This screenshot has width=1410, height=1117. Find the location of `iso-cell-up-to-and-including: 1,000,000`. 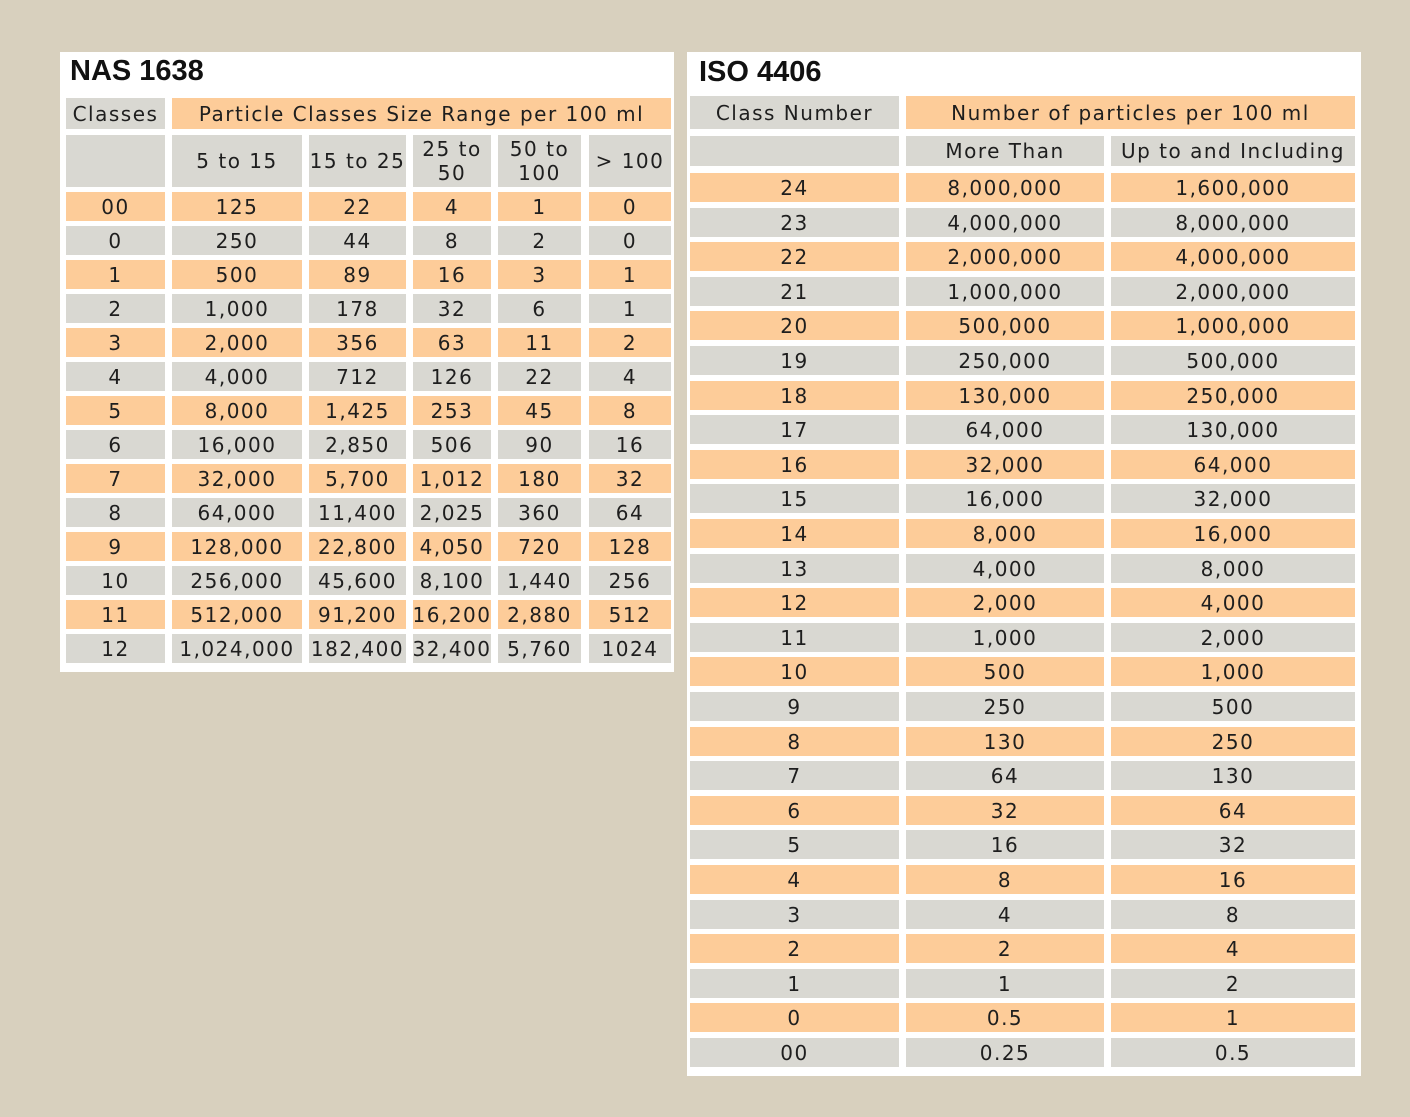

iso-cell-up-to-and-including: 1,000,000 is located at coordinates (1233, 325).